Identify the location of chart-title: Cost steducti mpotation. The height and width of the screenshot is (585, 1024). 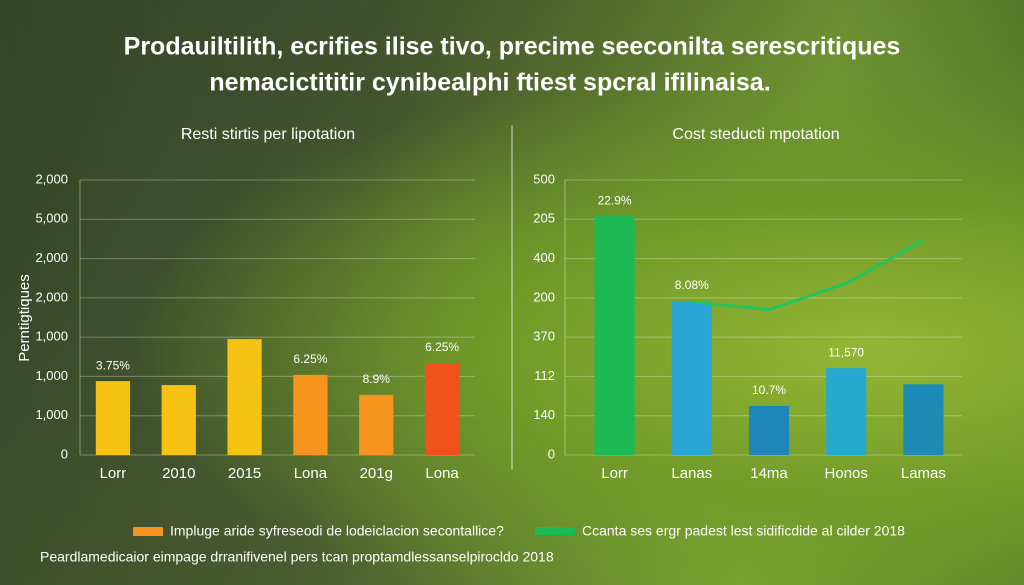
(755, 134).